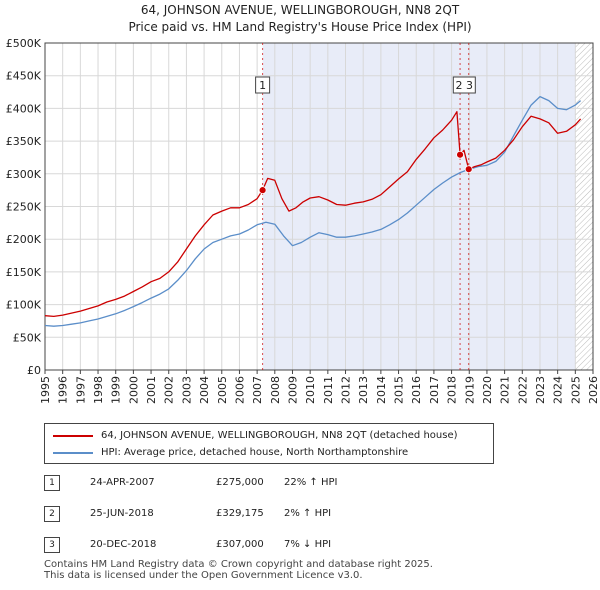 The image size is (600, 590). What do you see at coordinates (381, 390) in the screenshot?
I see `x-tick-label: 2014` at bounding box center [381, 390].